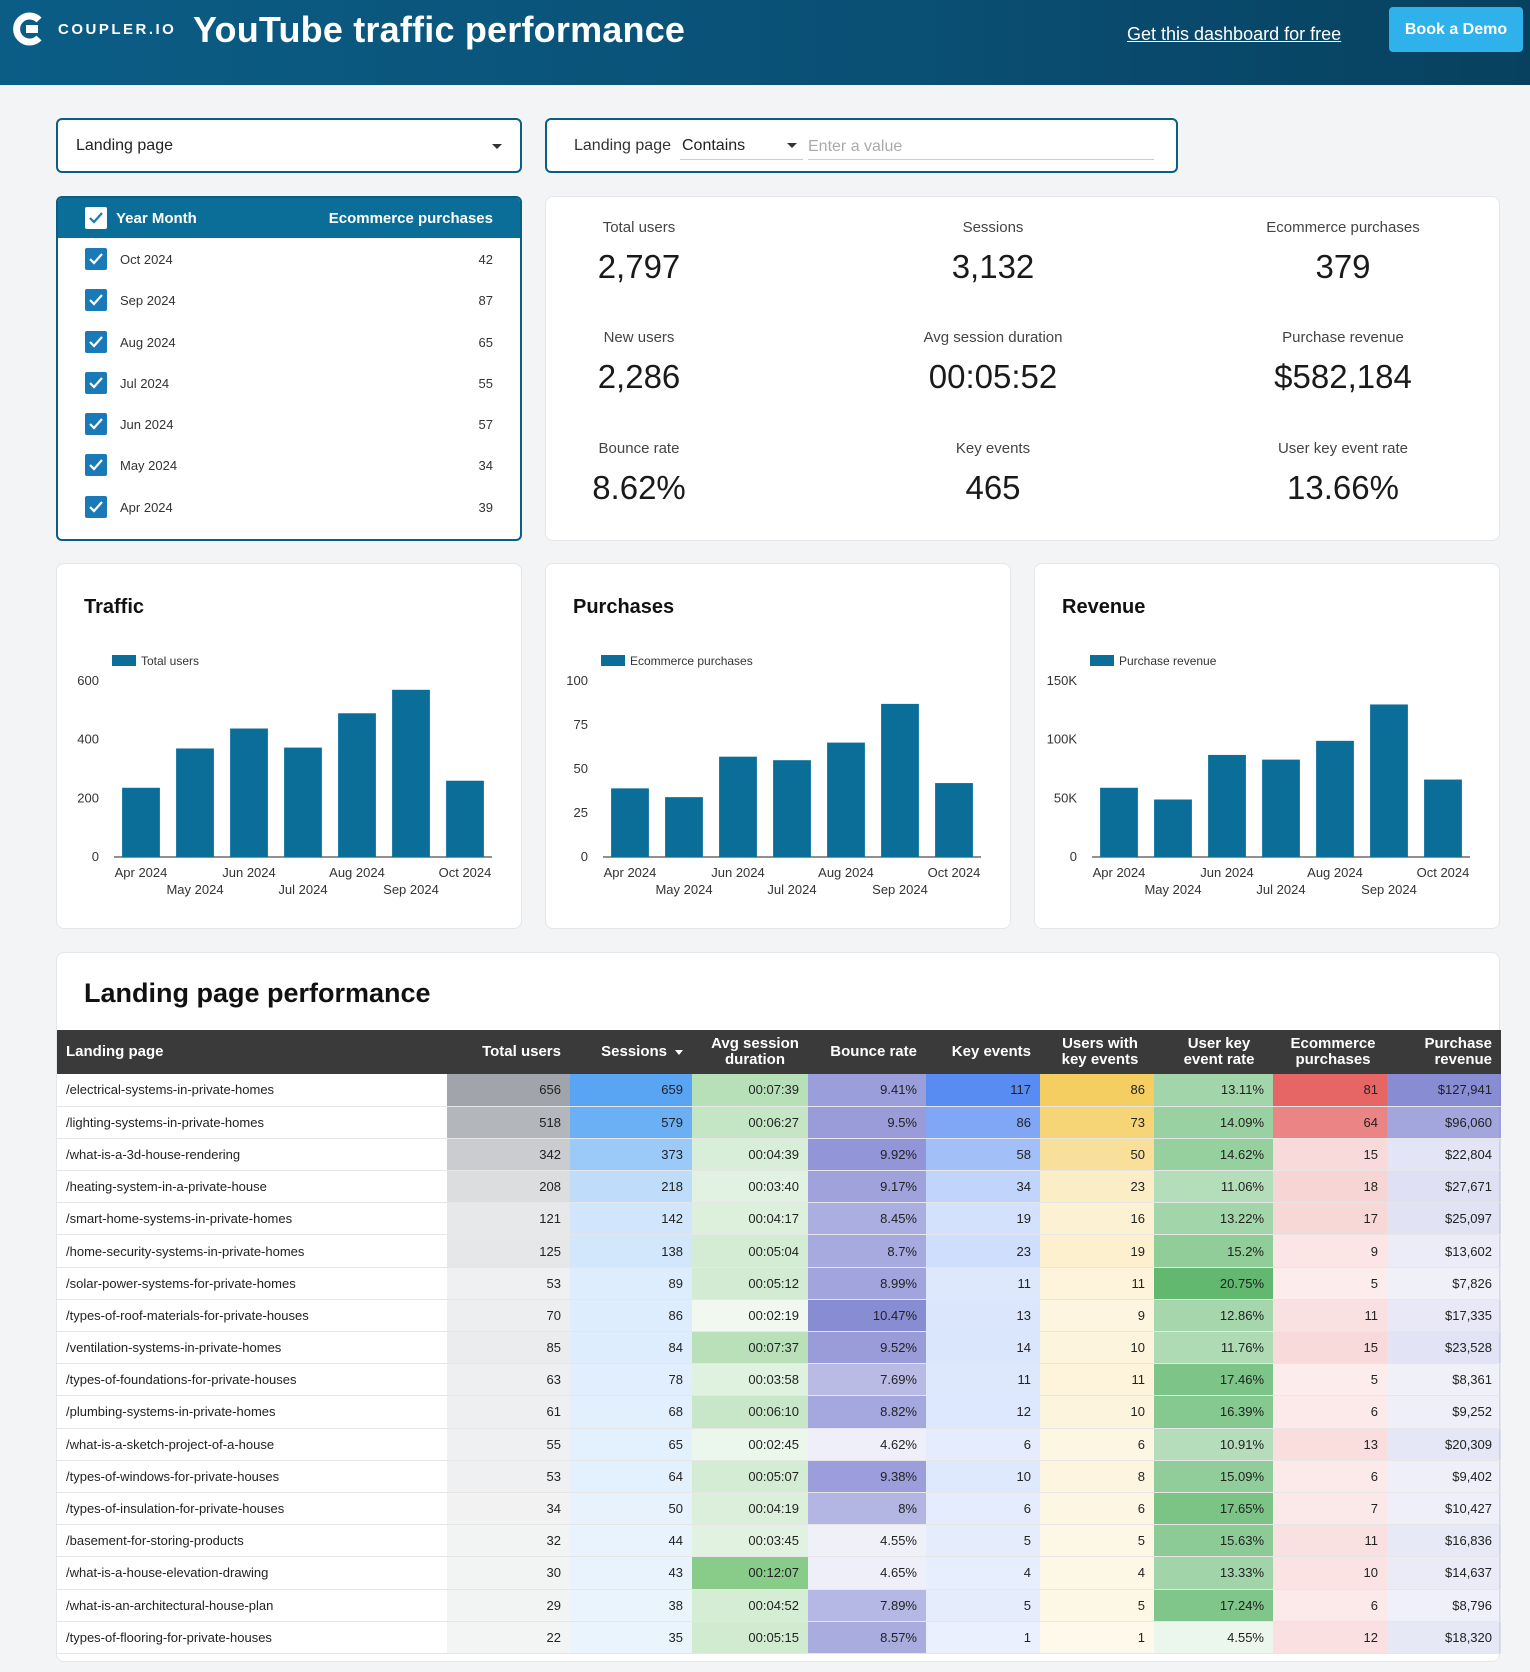  I want to click on book-demo-button: Book a Demo, so click(1456, 29).